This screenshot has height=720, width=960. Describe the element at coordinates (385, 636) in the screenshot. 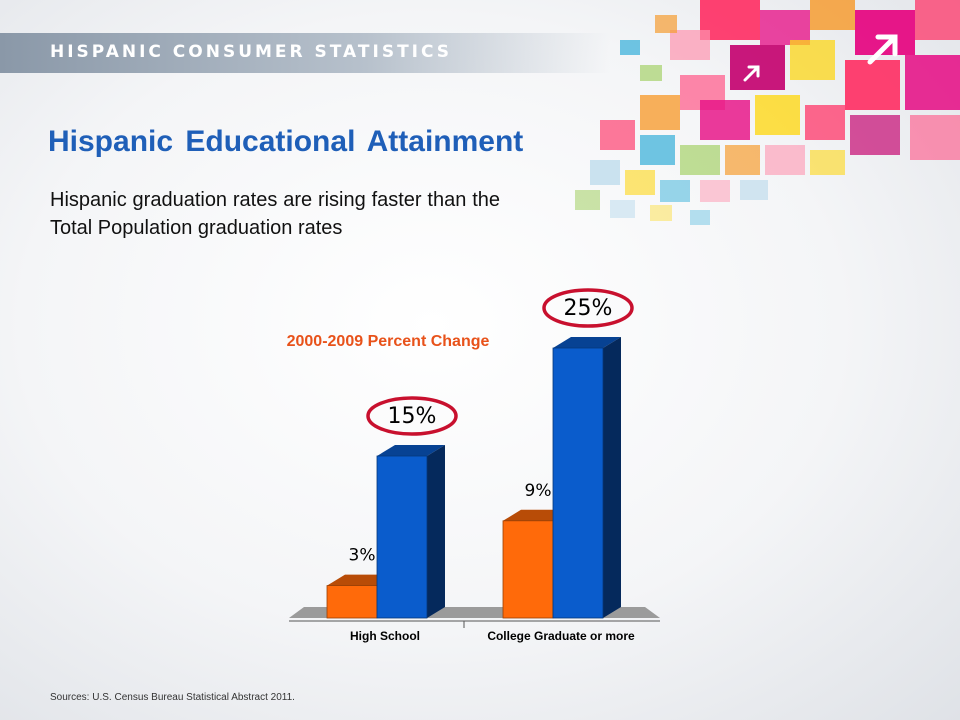

I see `x-tick-label: High School` at that location.